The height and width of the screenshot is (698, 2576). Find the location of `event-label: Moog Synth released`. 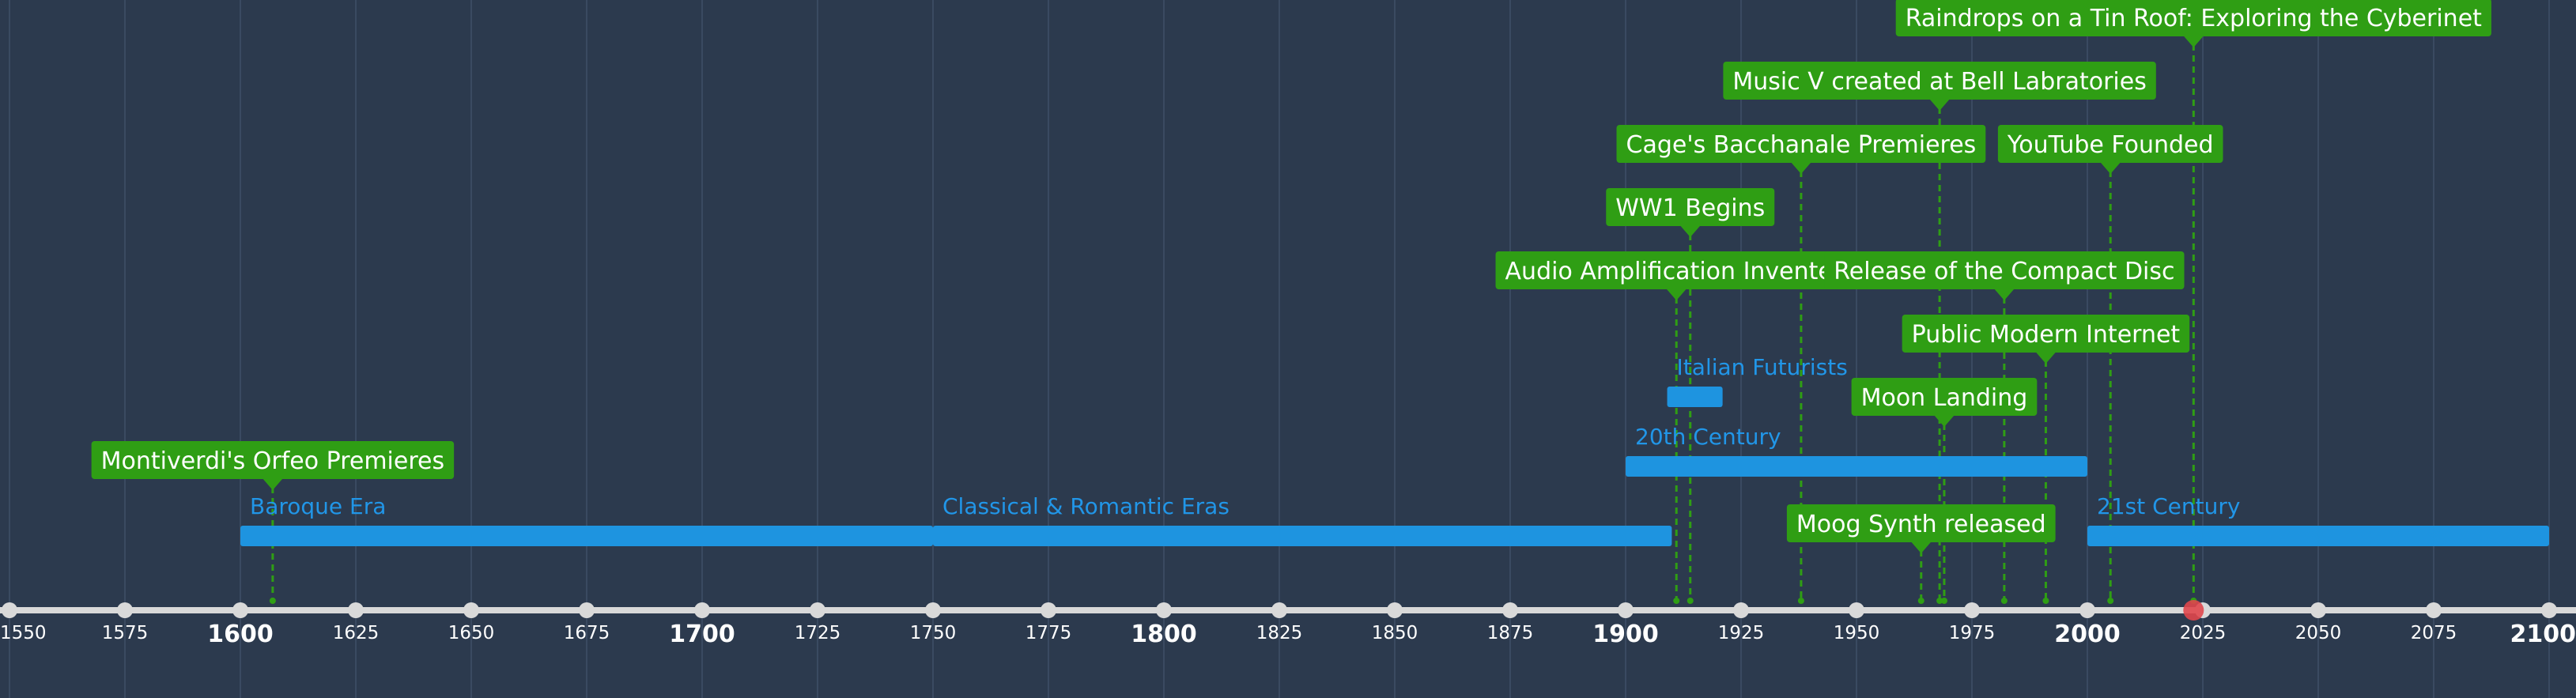

event-label: Moog Synth released is located at coordinates (1921, 524).